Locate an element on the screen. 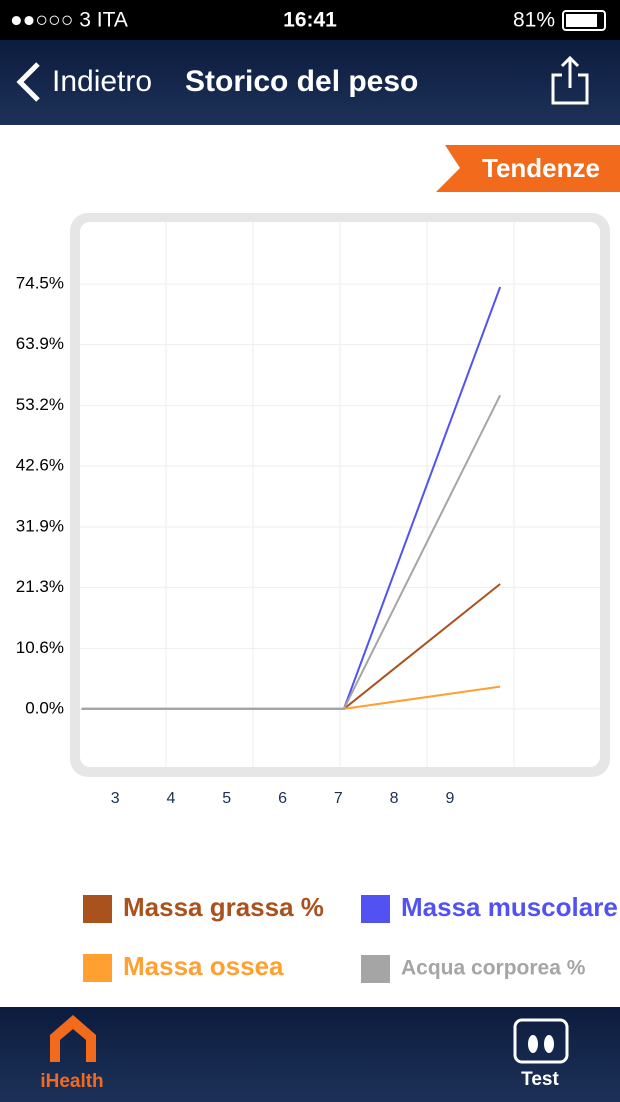 Image resolution: width=620 pixels, height=1102 pixels. x-tick-label: 7 is located at coordinates (338, 798).